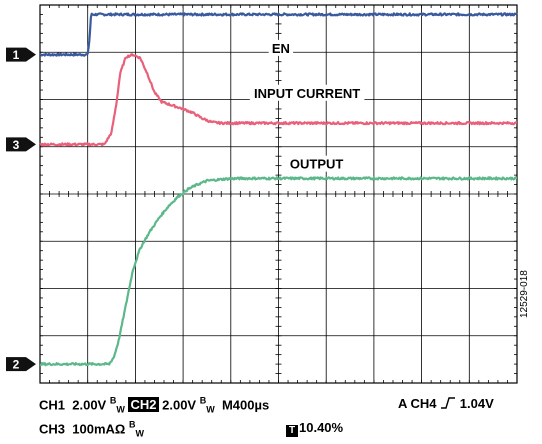 This screenshot has width=542, height=444. What do you see at coordinates (179, 405) in the screenshot?
I see `ch2-scale: 2.00V` at bounding box center [179, 405].